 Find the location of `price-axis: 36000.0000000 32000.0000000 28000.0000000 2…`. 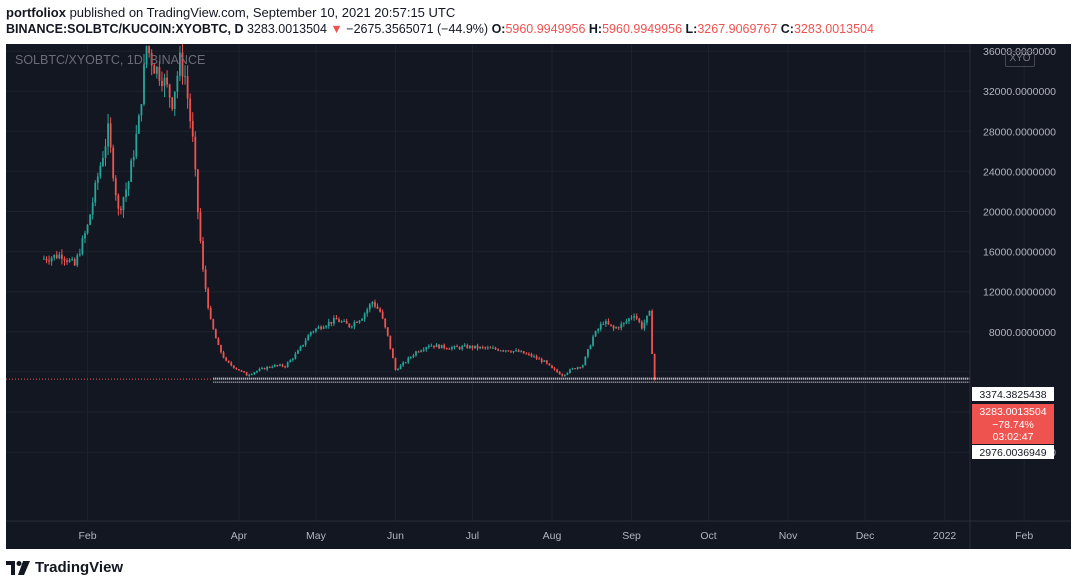

price-axis: 36000.0000000 32000.0000000 28000.0000000 2… is located at coordinates (1019, 252).